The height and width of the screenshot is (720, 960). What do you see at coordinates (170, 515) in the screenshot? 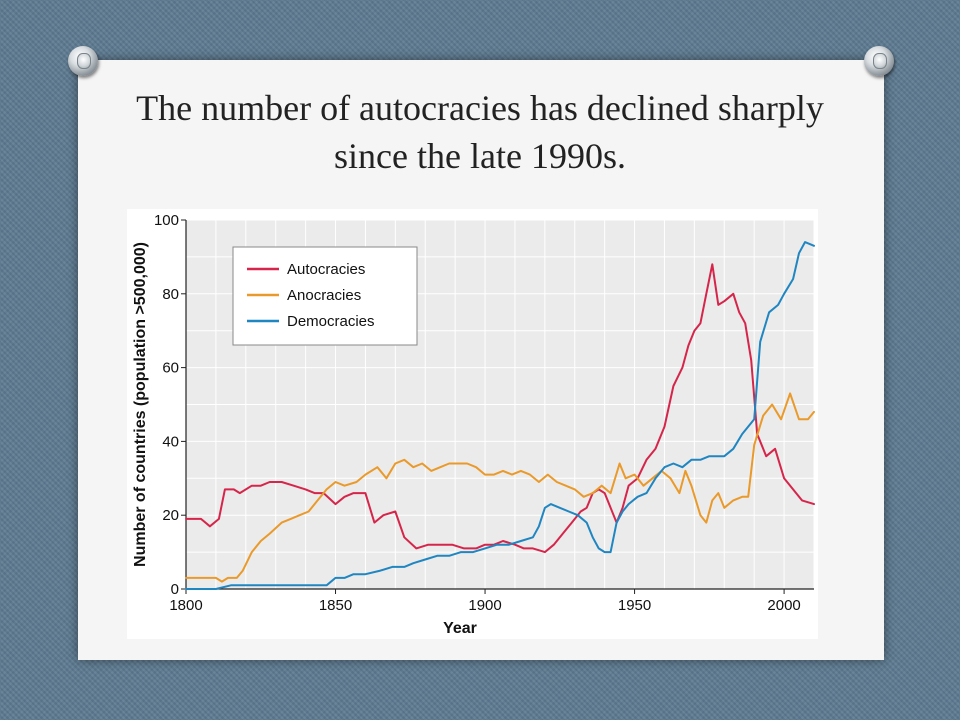
I see `y-tick-label: 20` at bounding box center [170, 515].